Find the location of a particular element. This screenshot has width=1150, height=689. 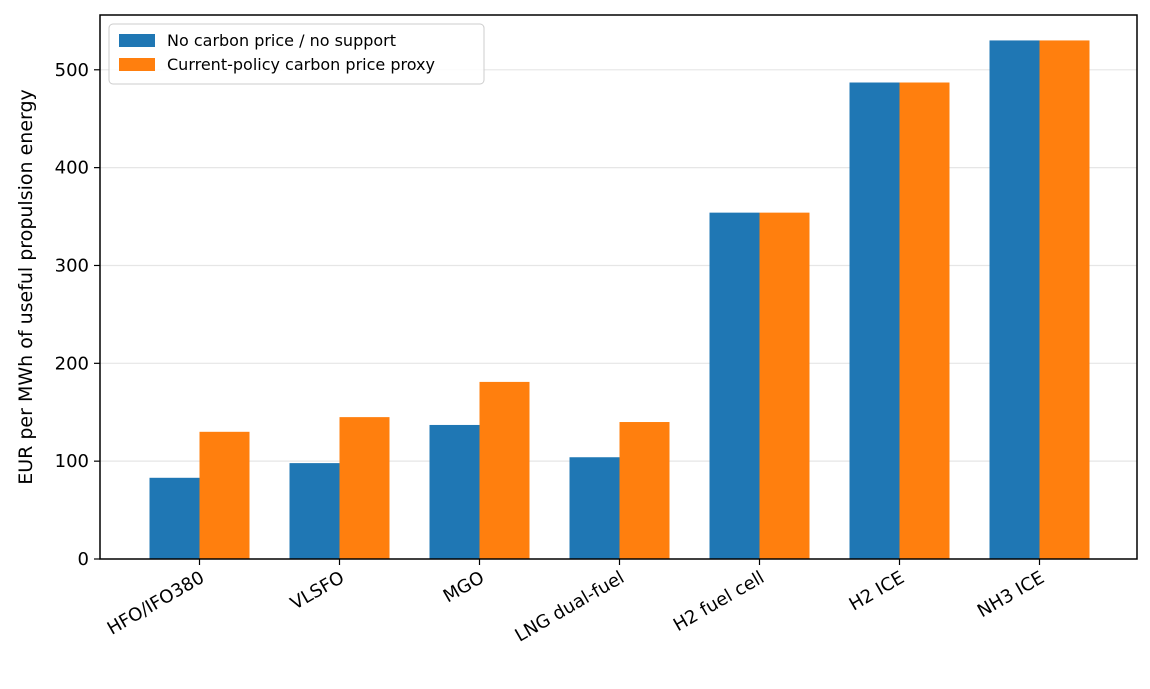

x-tick-label: LNG dual-fuel is located at coordinates (570, 606).